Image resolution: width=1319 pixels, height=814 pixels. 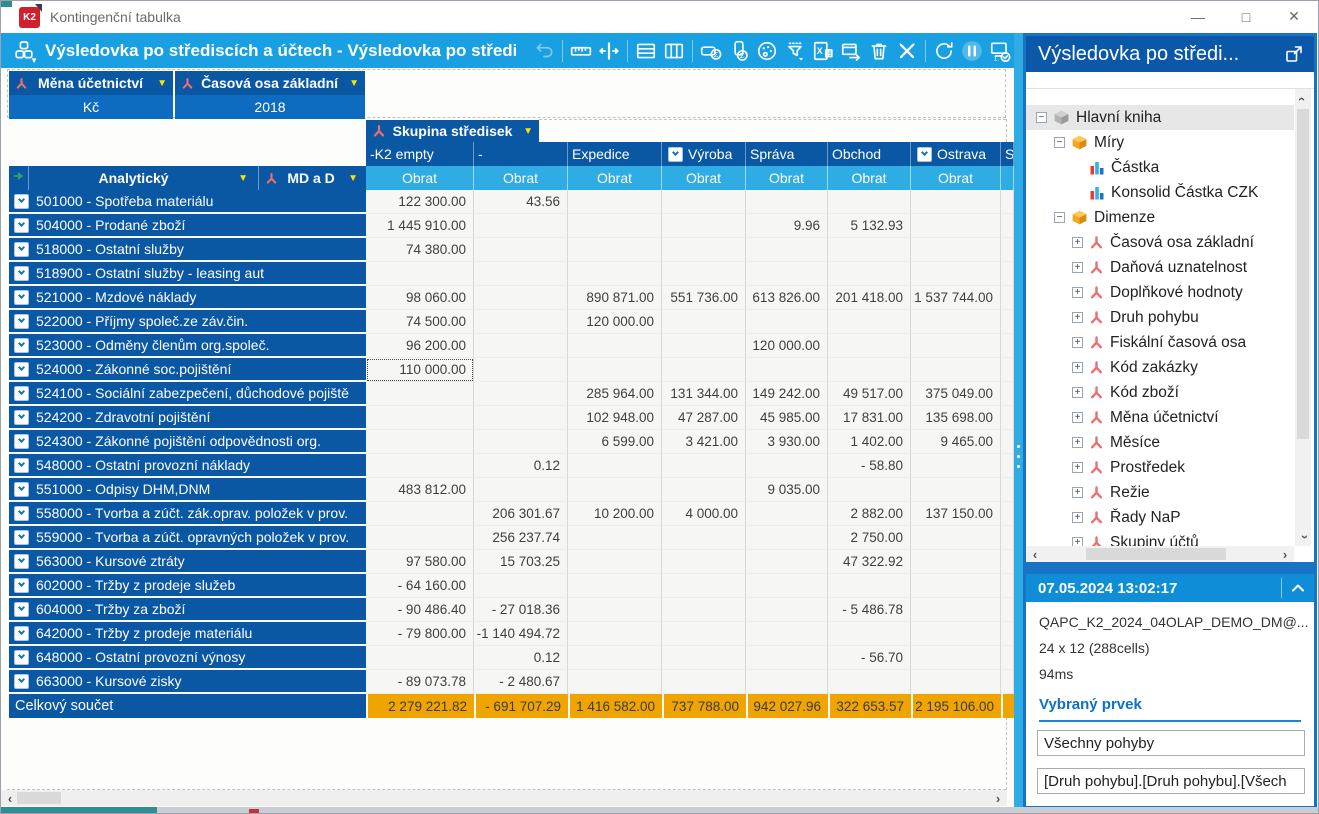 What do you see at coordinates (420, 298) in the screenshot?
I see `data-cell: 98 060.00` at bounding box center [420, 298].